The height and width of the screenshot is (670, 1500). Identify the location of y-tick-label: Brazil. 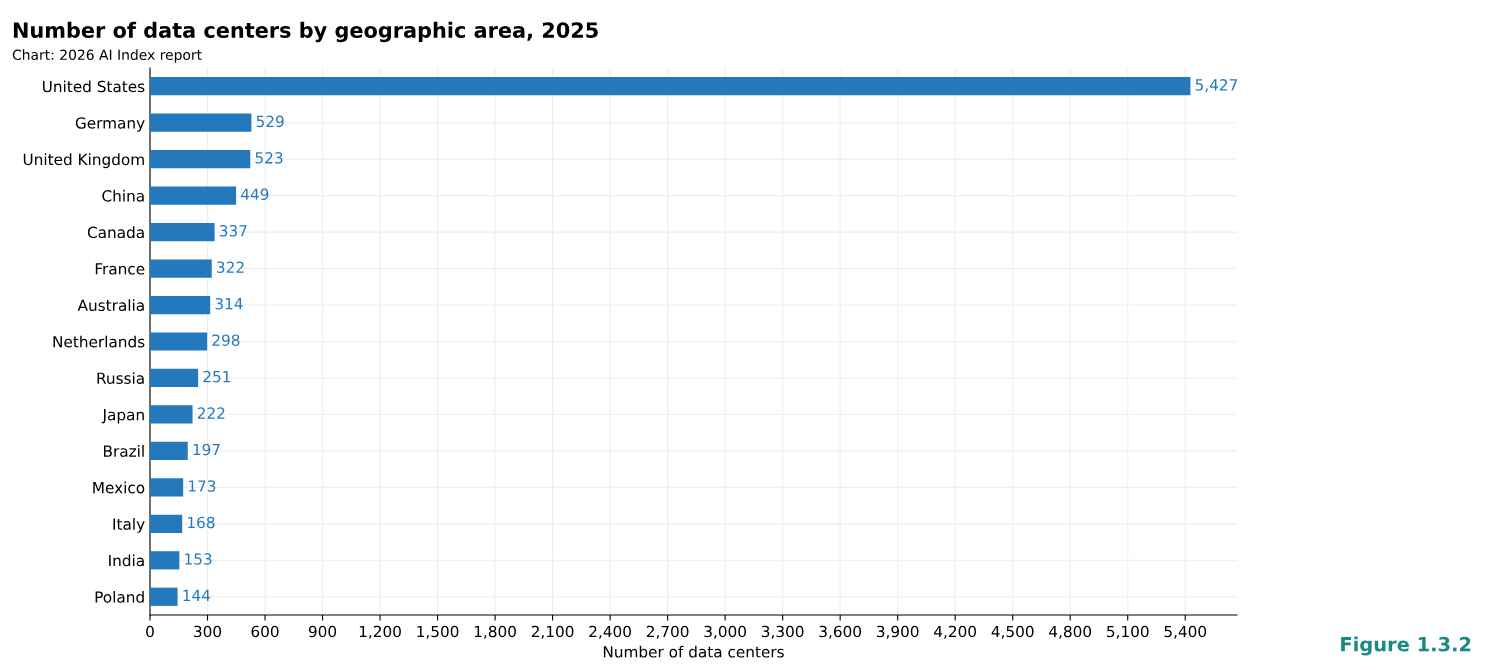
(124, 451).